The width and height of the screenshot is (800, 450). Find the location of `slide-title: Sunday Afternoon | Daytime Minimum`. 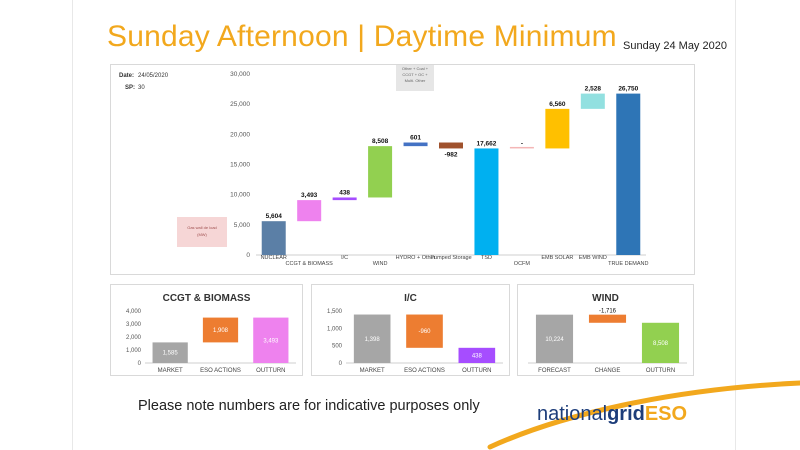

slide-title: Sunday Afternoon | Daytime Minimum is located at coordinates (362, 36).